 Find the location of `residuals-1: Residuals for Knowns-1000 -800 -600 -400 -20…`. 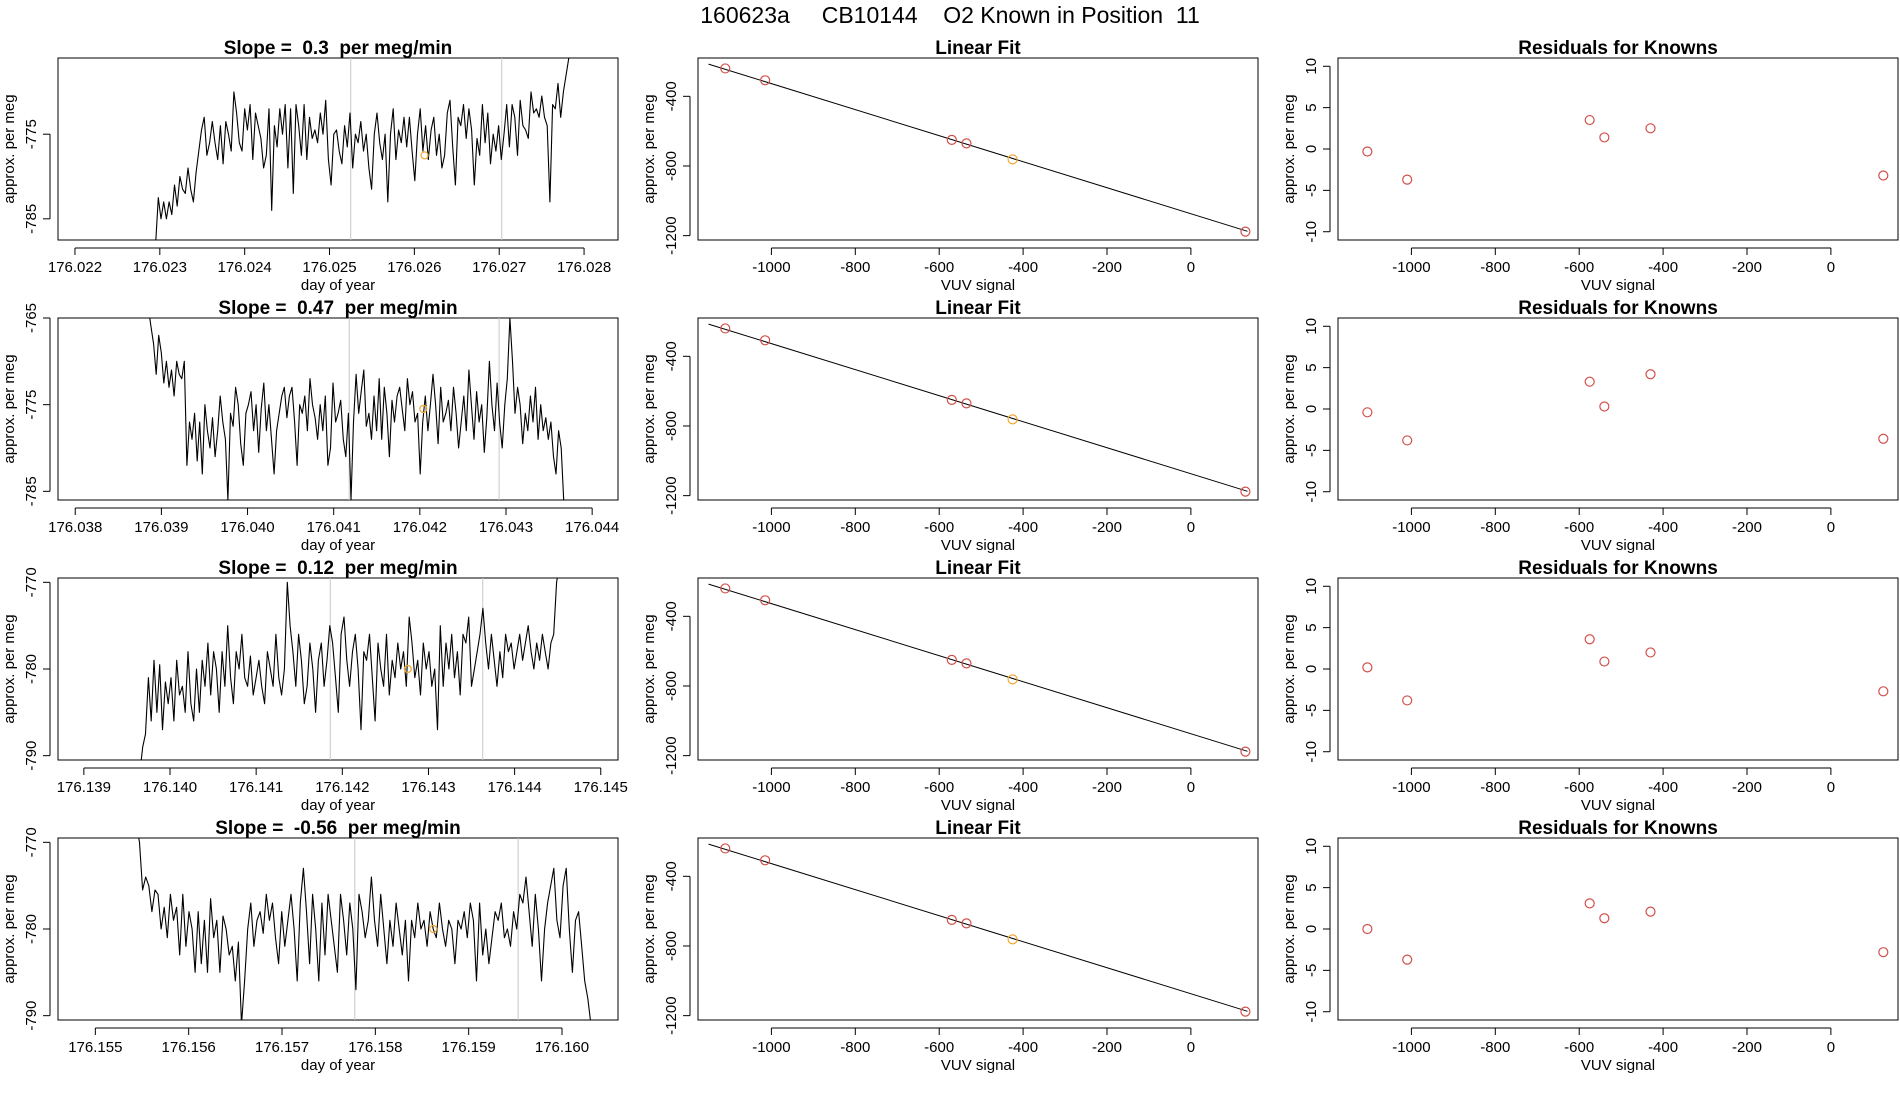

residuals-1: Residuals for Knowns-1000 -800 -600 -400 -20… is located at coordinates (1590, 166).